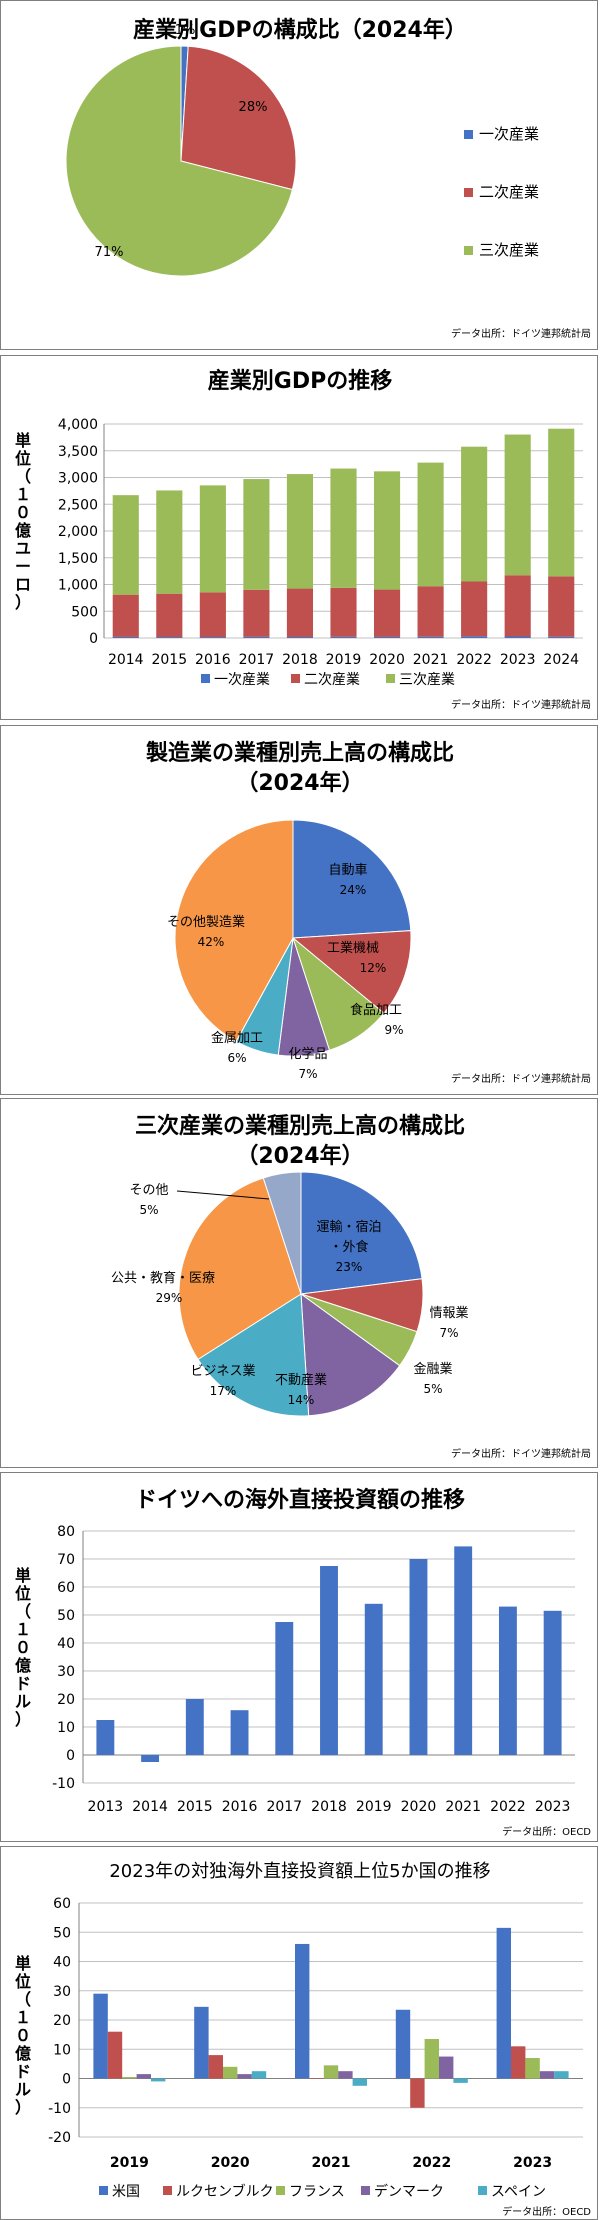 This screenshot has height=2220, width=600. What do you see at coordinates (348, 1247) in the screenshot?
I see `slice-label-1: ・外食` at bounding box center [348, 1247].